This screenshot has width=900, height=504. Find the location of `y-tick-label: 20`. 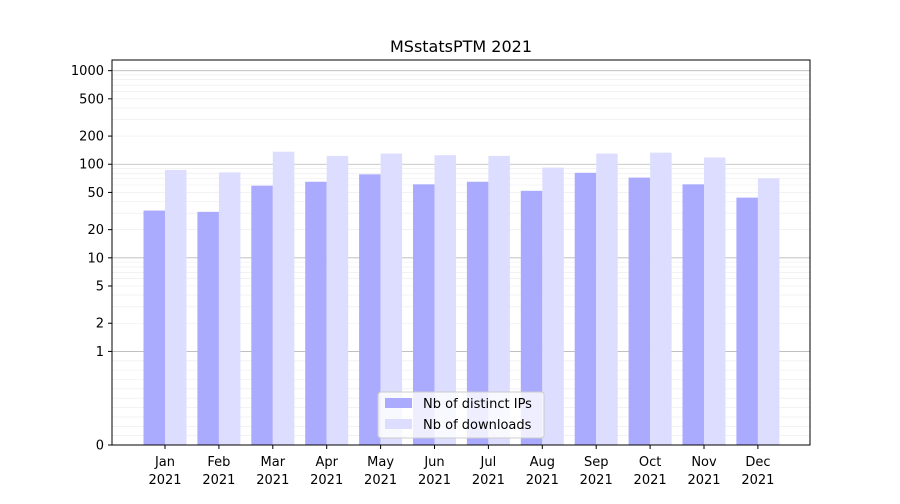

y-tick-label: 20 is located at coordinates (95, 230).